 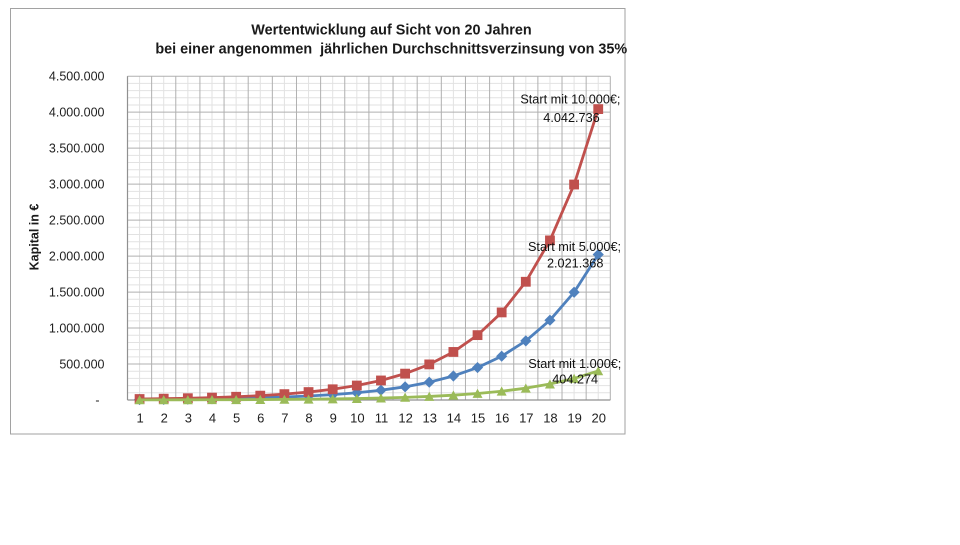 I want to click on svg-text: 12, so click(x=405, y=417).